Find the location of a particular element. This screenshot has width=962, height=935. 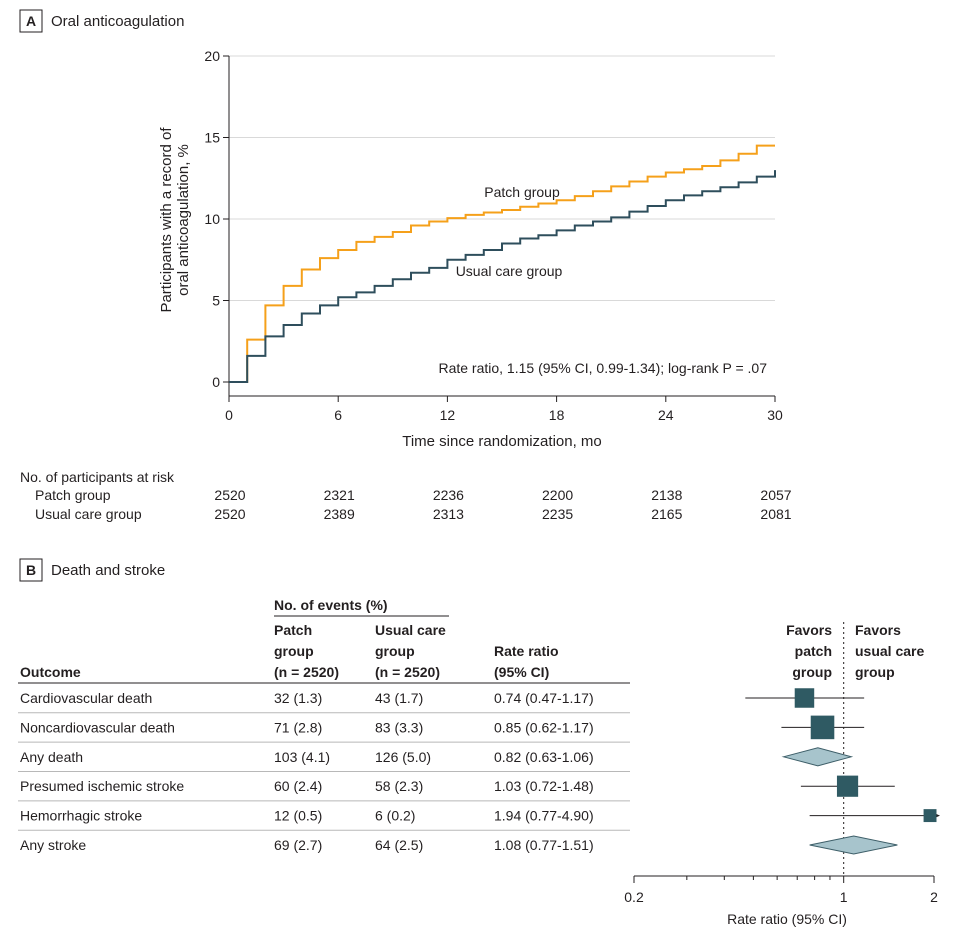

km-y-tick-label: 5 is located at coordinates (216, 301).